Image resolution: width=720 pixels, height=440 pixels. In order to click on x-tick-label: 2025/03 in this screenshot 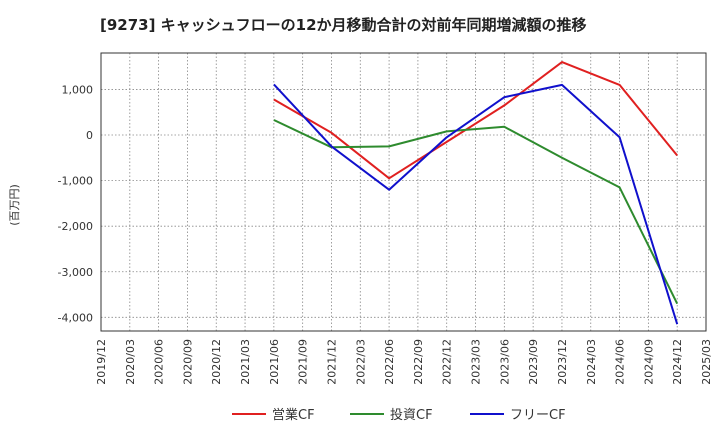, I will do `click(706, 362)`.